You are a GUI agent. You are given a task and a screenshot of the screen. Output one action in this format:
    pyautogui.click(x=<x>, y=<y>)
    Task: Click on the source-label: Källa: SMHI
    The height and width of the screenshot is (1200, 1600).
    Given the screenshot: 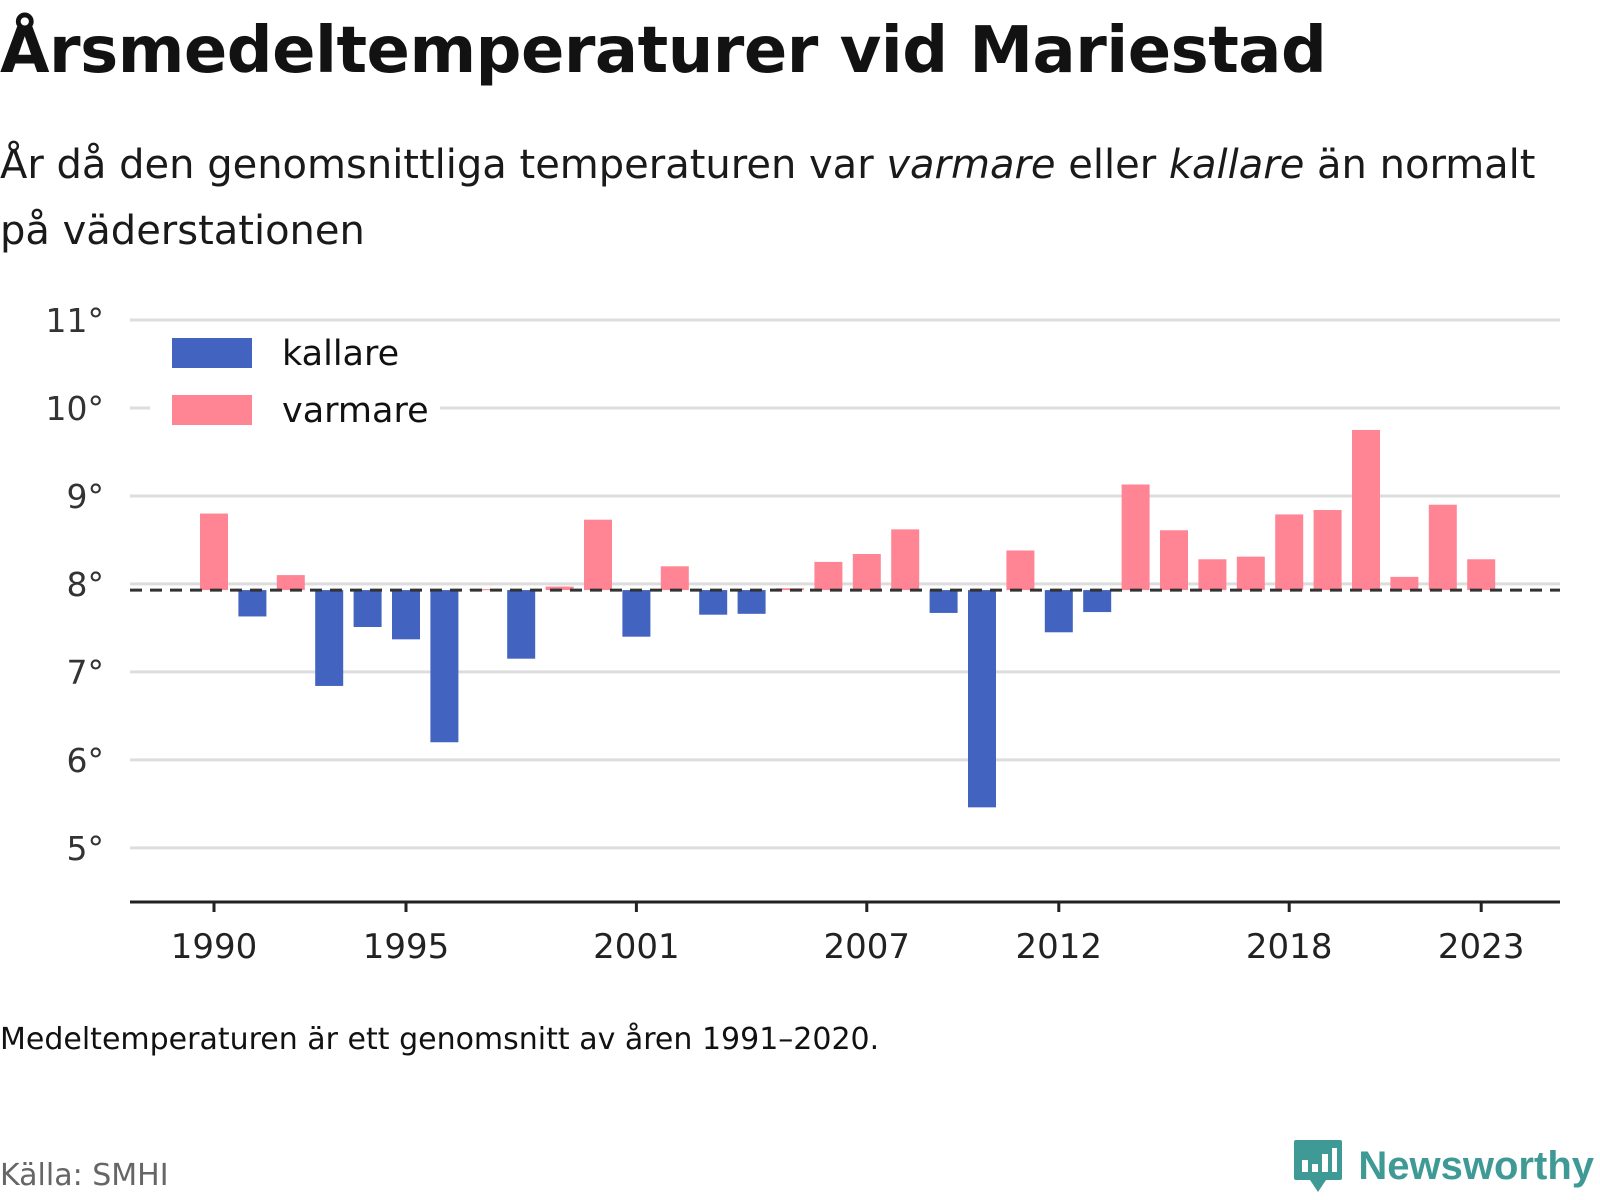 What is the action you would take?
    pyautogui.click(x=84, y=1175)
    